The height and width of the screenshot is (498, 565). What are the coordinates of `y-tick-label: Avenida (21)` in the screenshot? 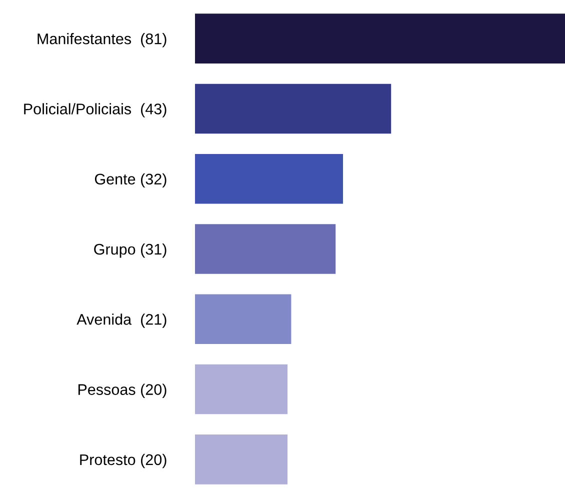 It's located at (121, 321).